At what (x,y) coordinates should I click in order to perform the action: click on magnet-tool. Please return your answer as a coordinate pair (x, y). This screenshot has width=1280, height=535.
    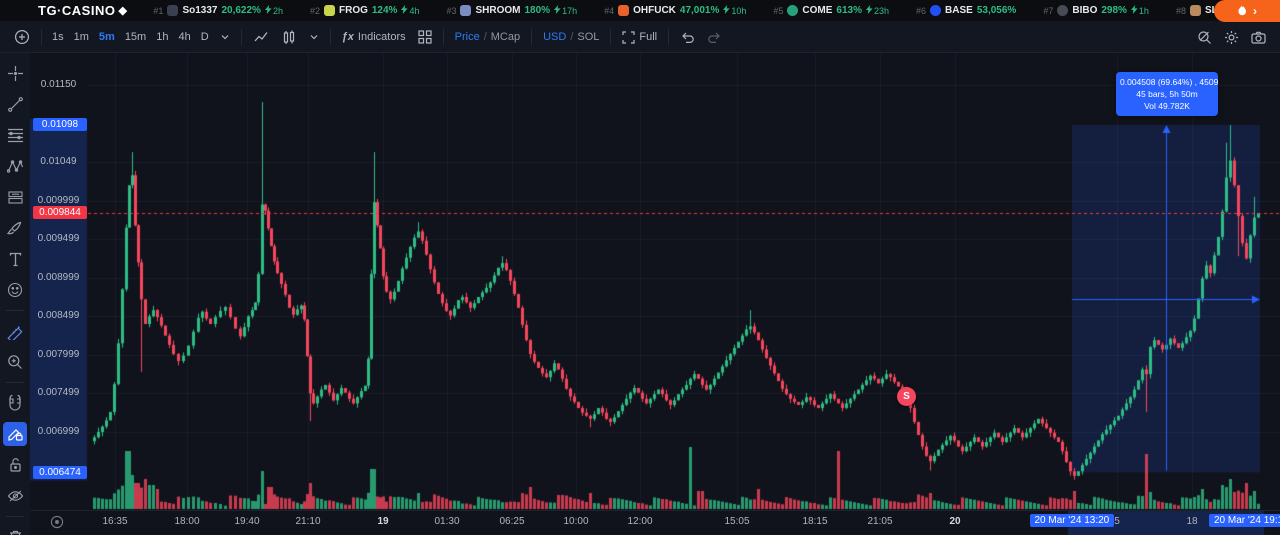
    Looking at the image, I should click on (15, 403).